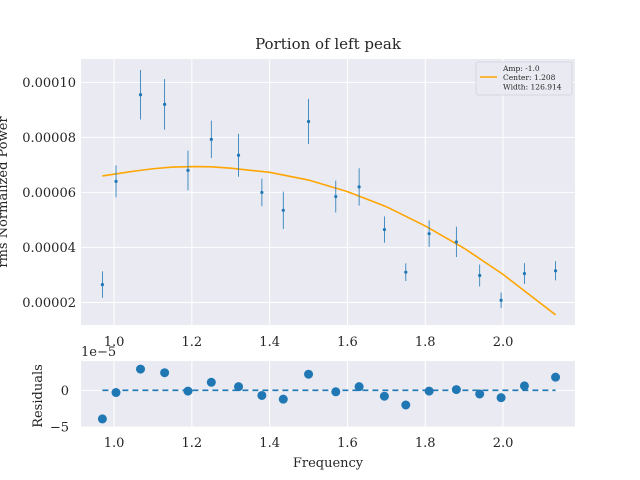 This screenshot has height=480, width=640. I want to click on top-y-tick-label: 0.00008, so click(49, 138).